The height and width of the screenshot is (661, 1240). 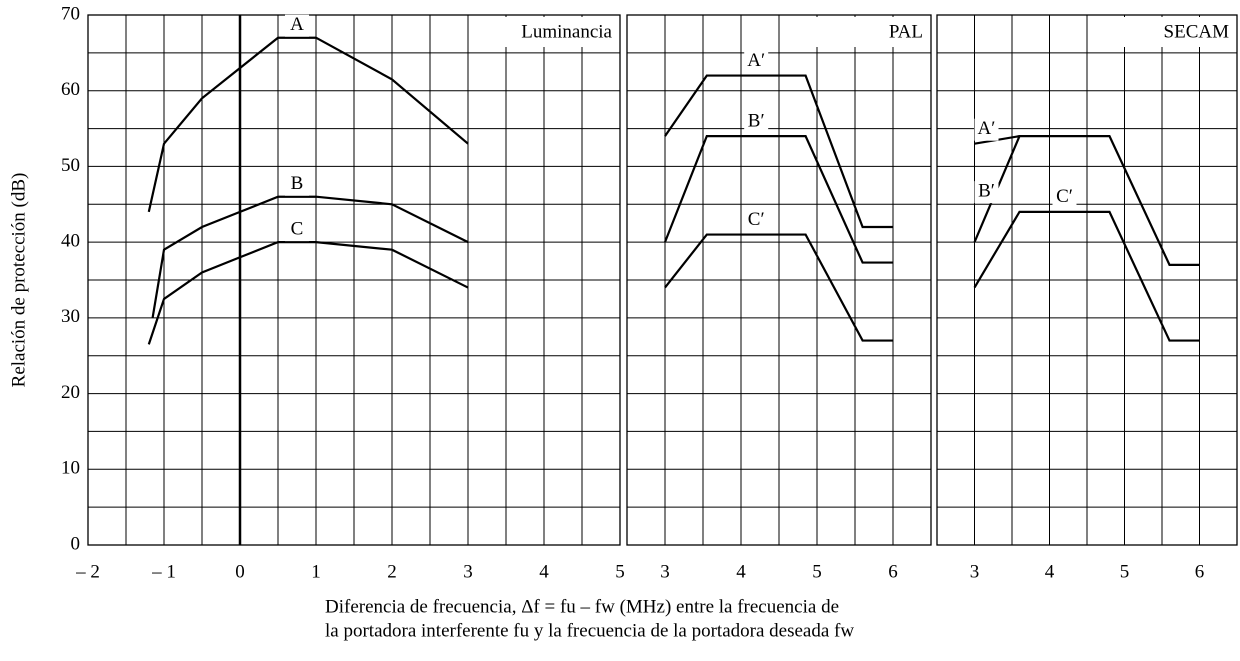 What do you see at coordinates (163, 571) in the screenshot?
I see `x-tick-label: – 1` at bounding box center [163, 571].